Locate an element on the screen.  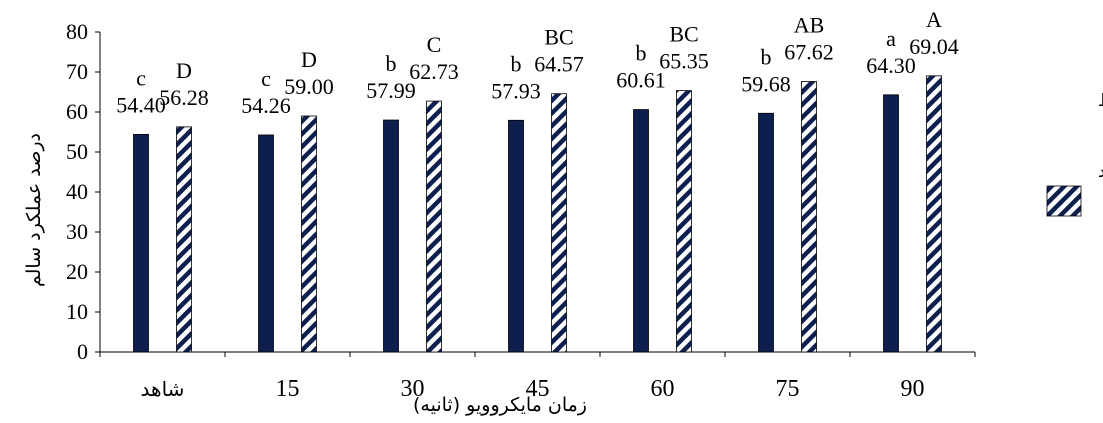
x-tick-label: 75 is located at coordinates (788, 389).